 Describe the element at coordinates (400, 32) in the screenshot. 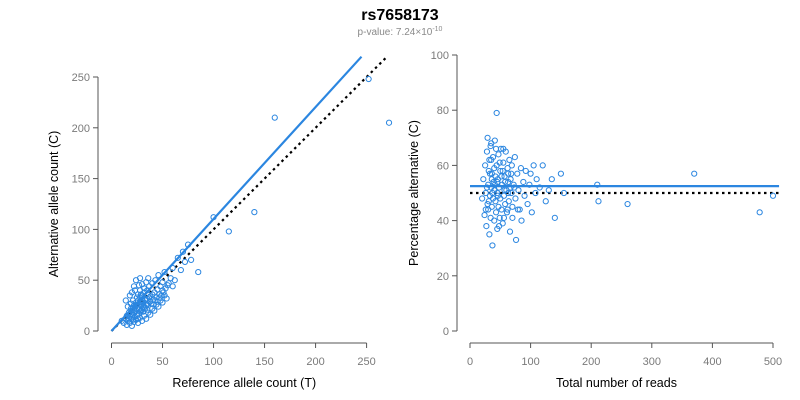

I see `chart-subtitle: p-value: 7.24×10-10` at that location.